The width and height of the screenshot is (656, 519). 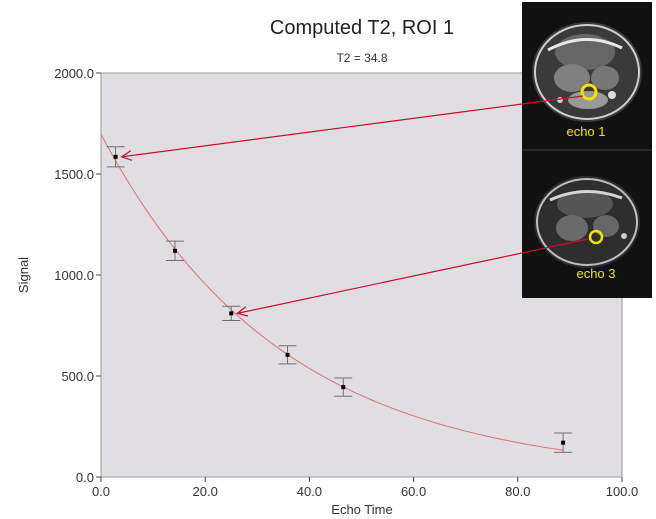 What do you see at coordinates (413, 491) in the screenshot?
I see `x-tick-label: 60.0` at bounding box center [413, 491].